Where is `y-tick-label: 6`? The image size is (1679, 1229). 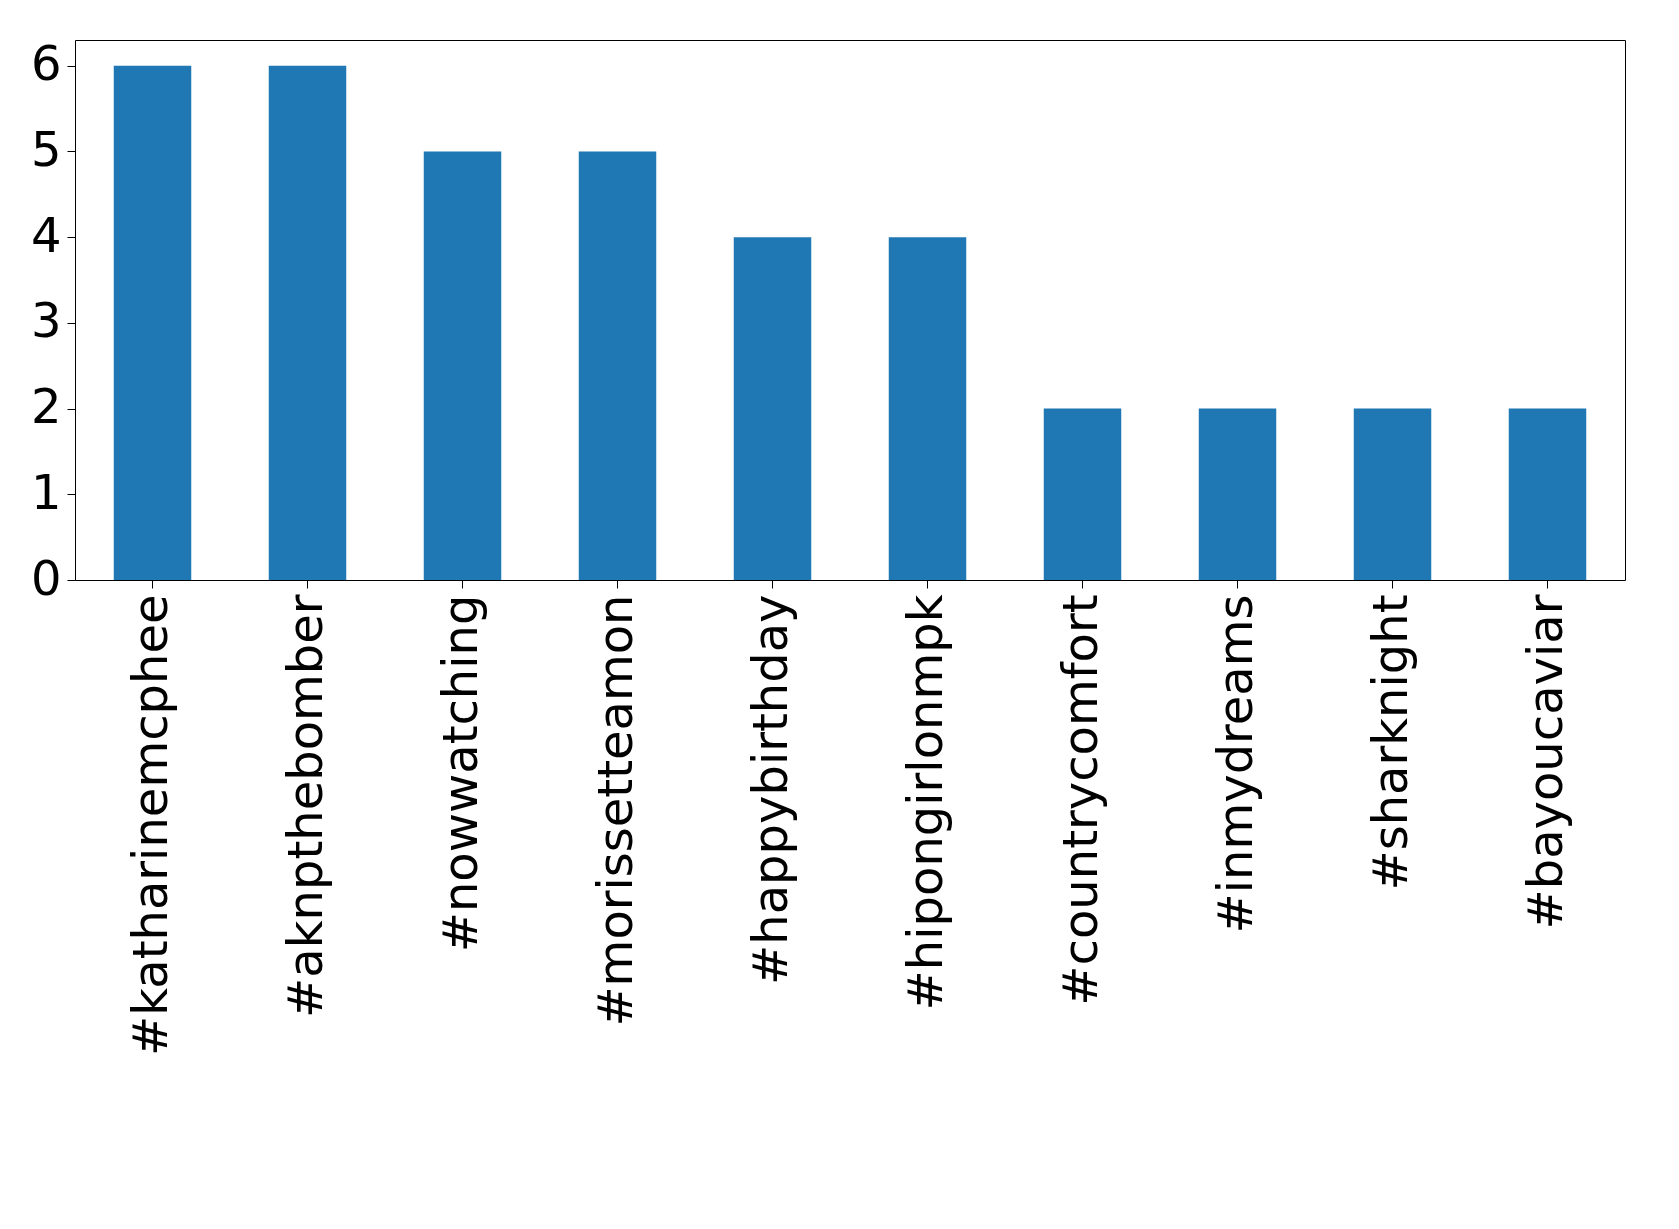 y-tick-label: 6 is located at coordinates (46, 63).